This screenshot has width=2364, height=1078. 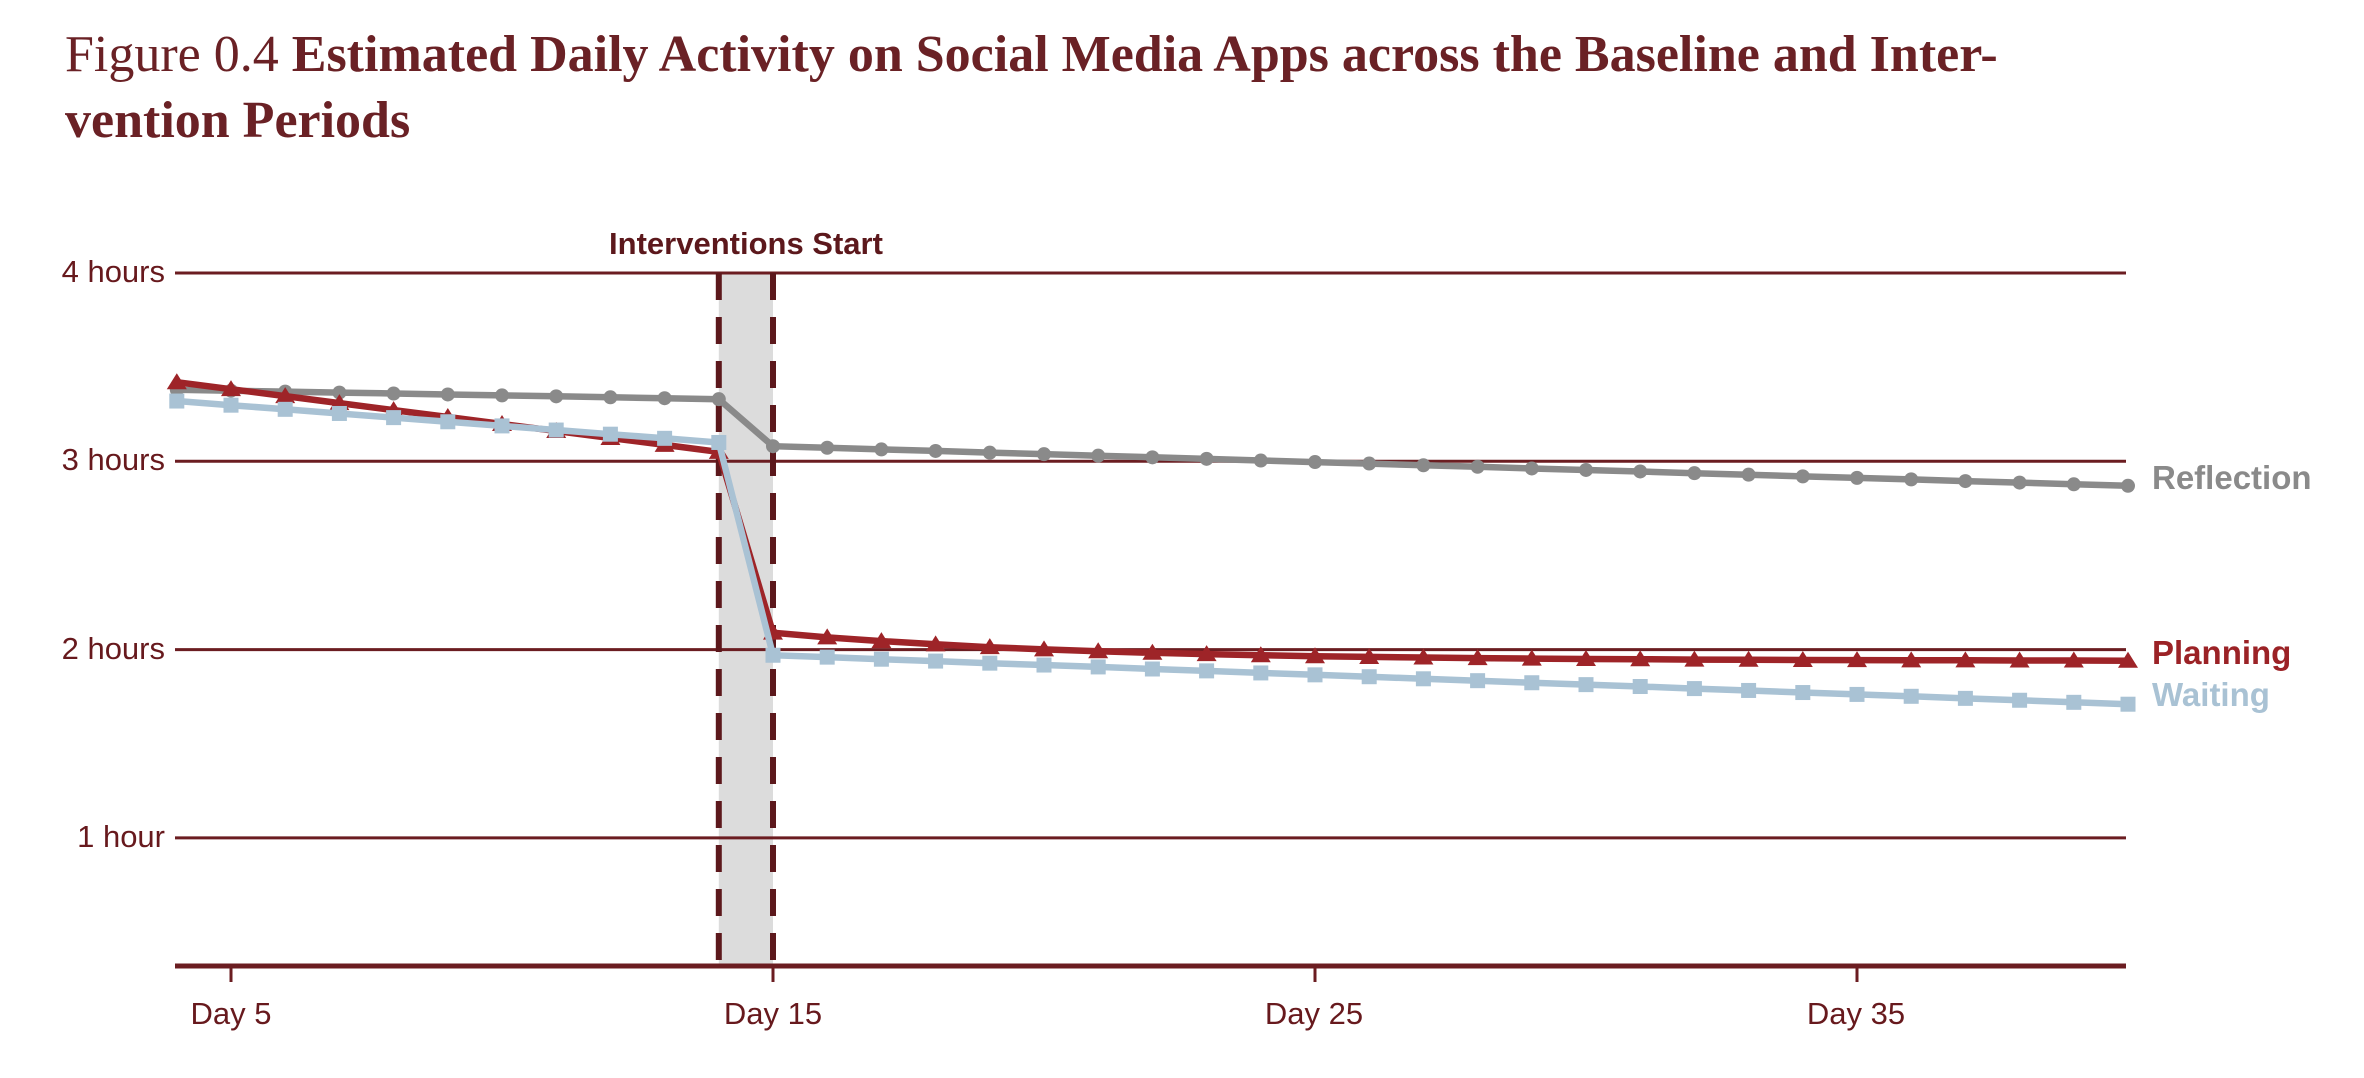 I want to click on x-axis-tick-label-day35: Day 35, so click(x=1856, y=1013).